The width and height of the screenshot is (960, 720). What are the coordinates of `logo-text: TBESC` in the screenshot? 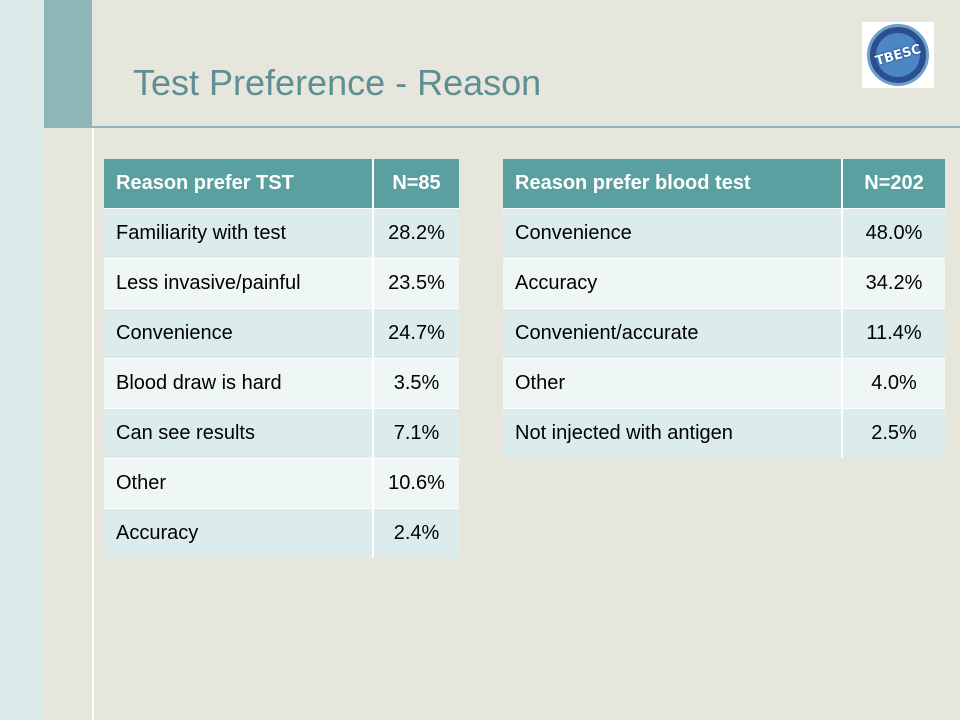 It's located at (898, 55).